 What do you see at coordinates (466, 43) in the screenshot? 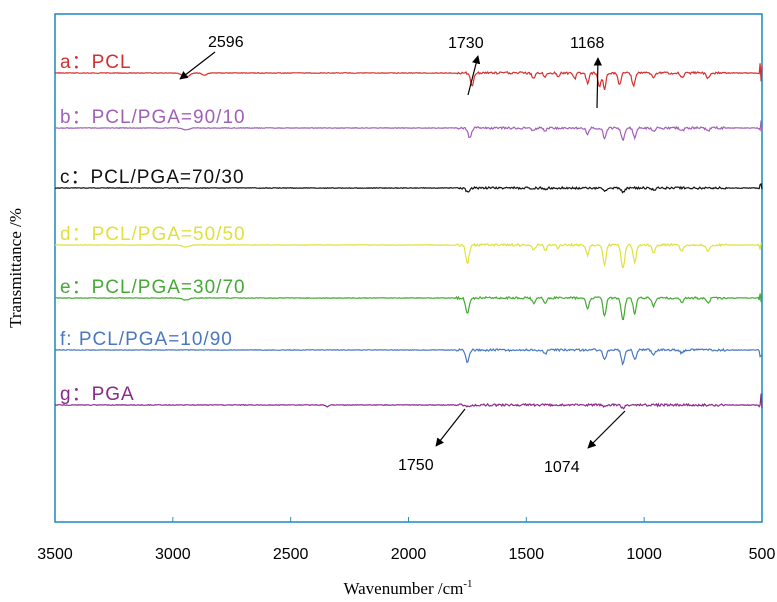
I see `annotation-label: 1730` at bounding box center [466, 43].